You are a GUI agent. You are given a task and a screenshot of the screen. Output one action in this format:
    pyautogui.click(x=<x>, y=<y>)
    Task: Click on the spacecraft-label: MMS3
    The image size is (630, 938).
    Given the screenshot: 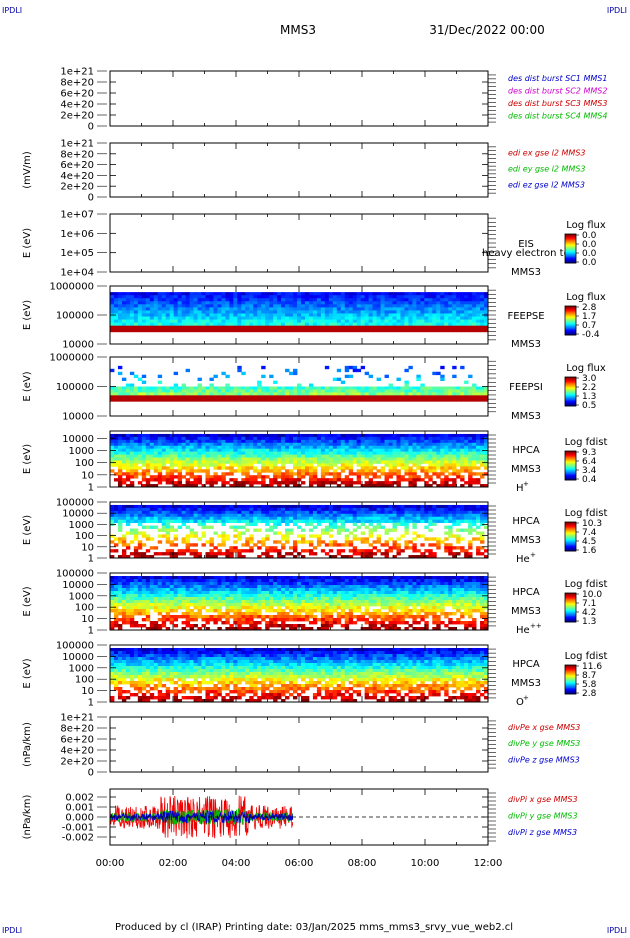 What is the action you would take?
    pyautogui.click(x=526, y=469)
    